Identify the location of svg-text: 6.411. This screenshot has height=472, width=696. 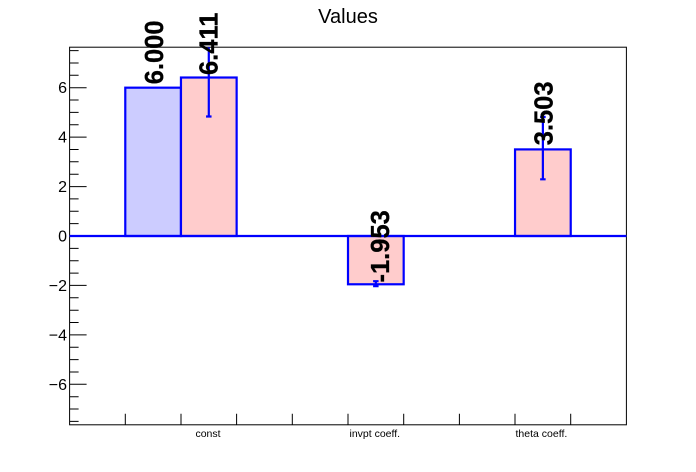
(210, 44).